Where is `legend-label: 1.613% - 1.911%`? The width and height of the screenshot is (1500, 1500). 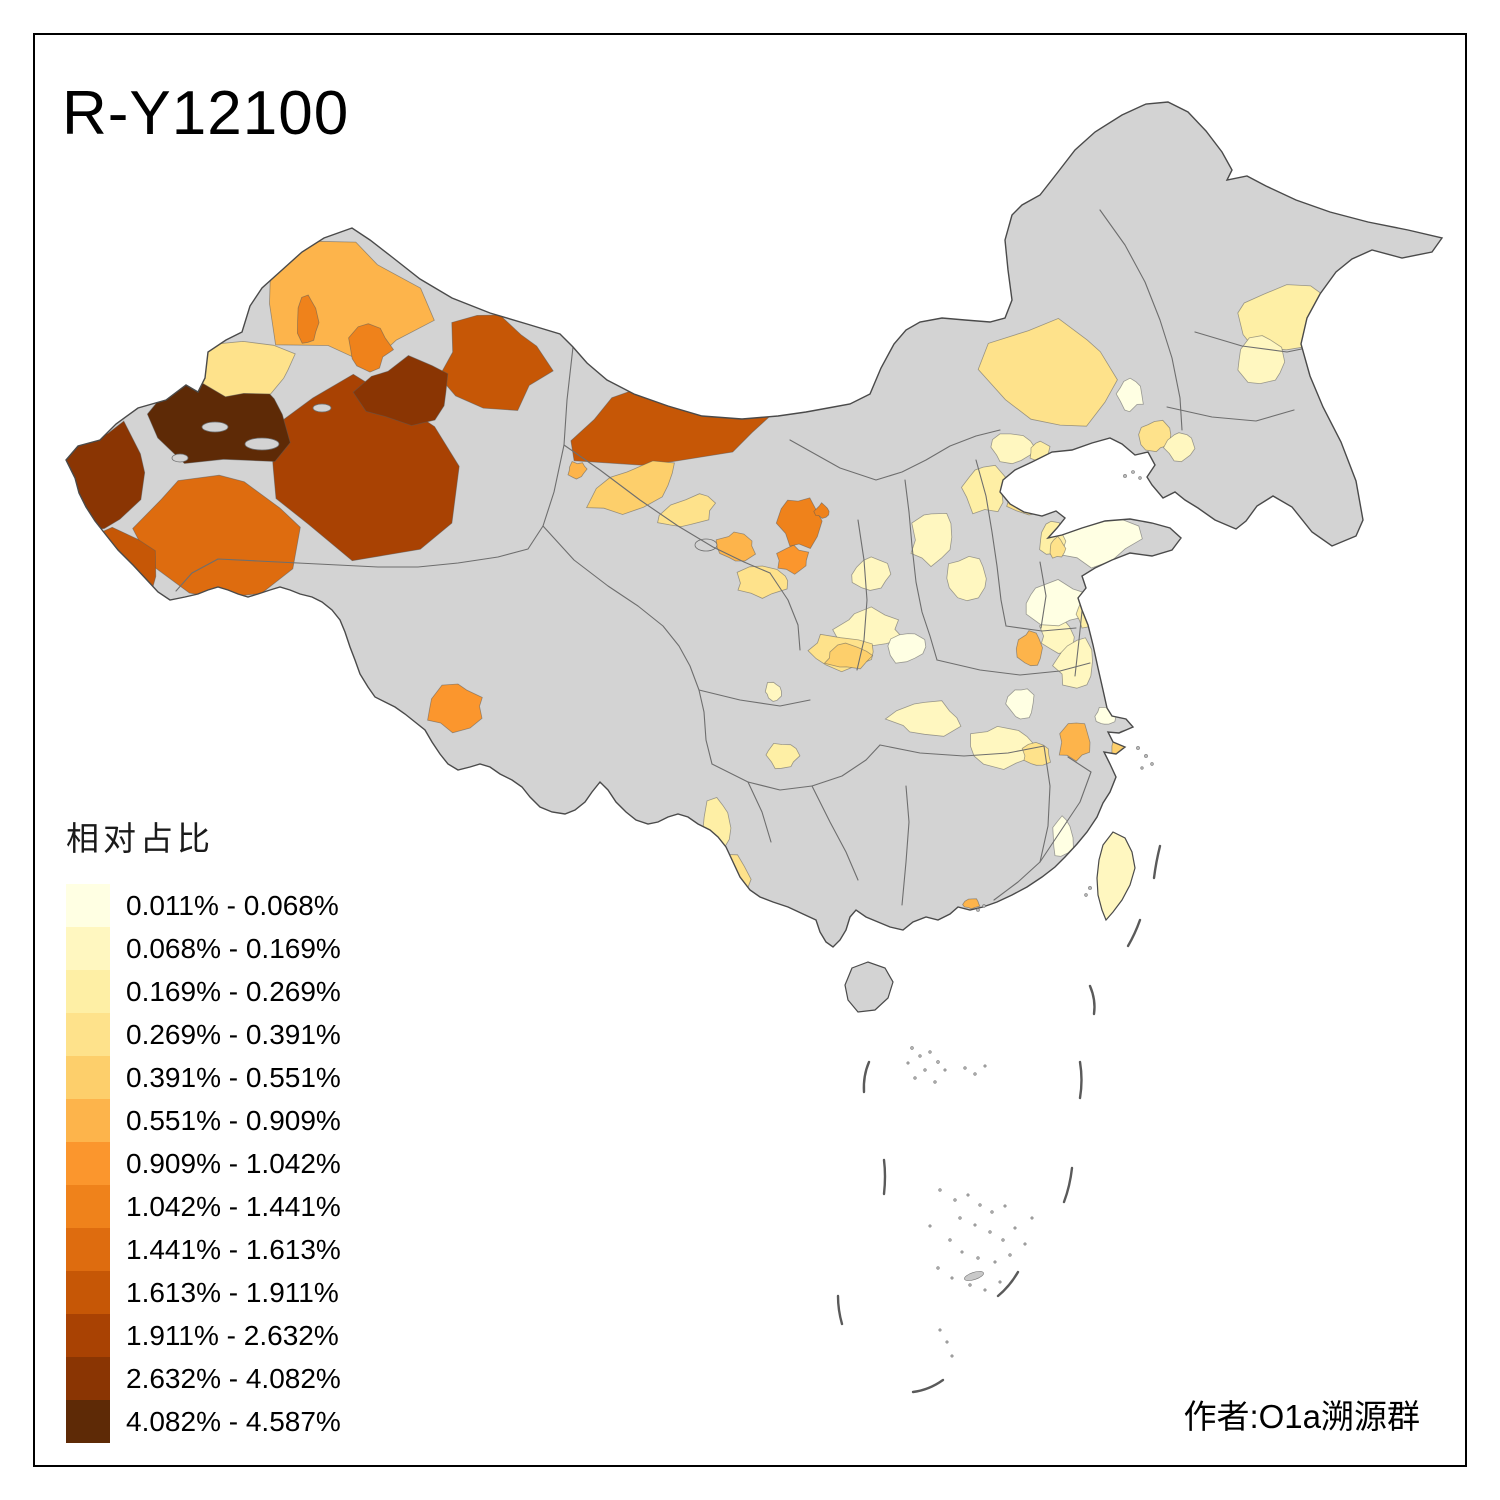 legend-label: 1.613% - 1.911% is located at coordinates (232, 1292).